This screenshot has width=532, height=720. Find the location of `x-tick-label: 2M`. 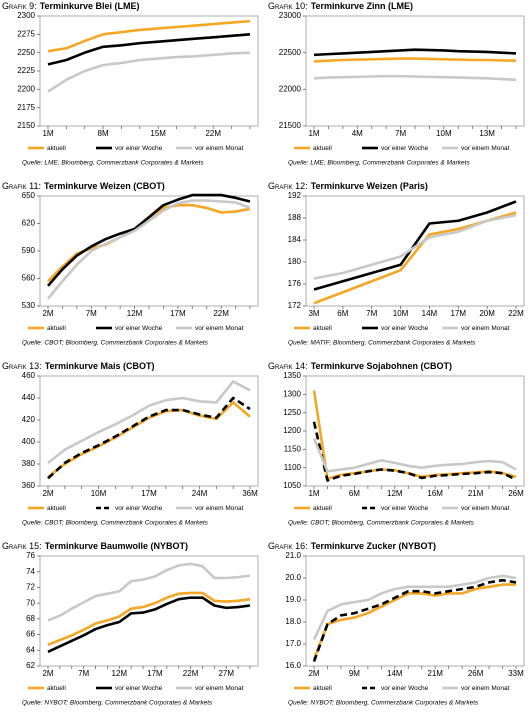

x-tick-label: 2M is located at coordinates (313, 673).